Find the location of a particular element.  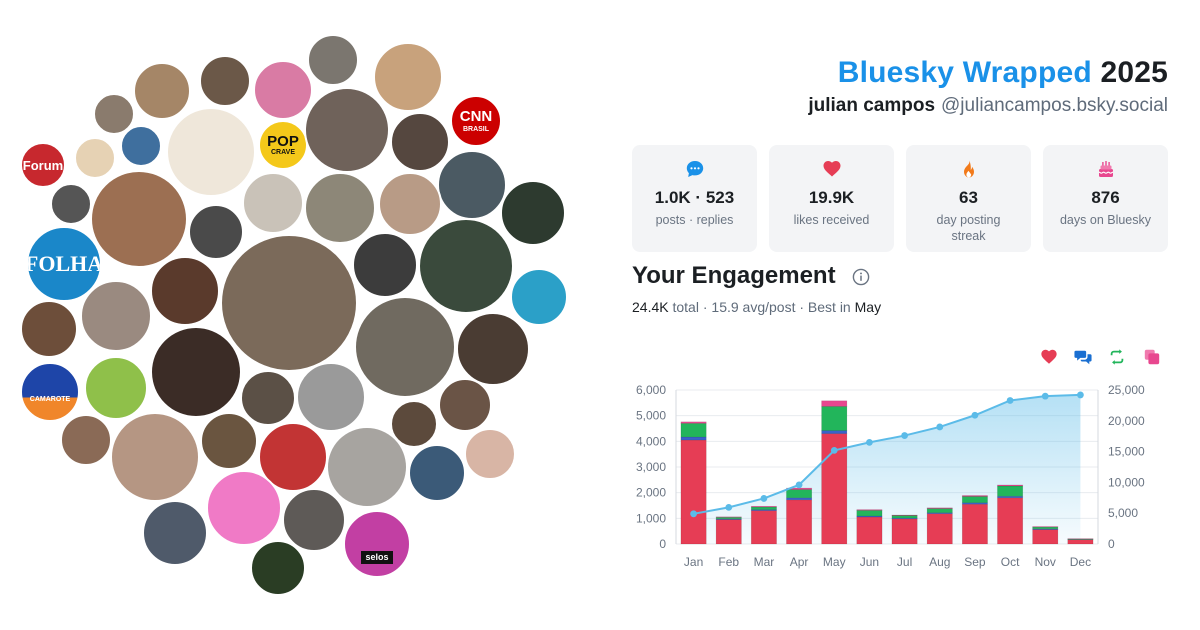

heart-icon is located at coordinates (1049, 357).